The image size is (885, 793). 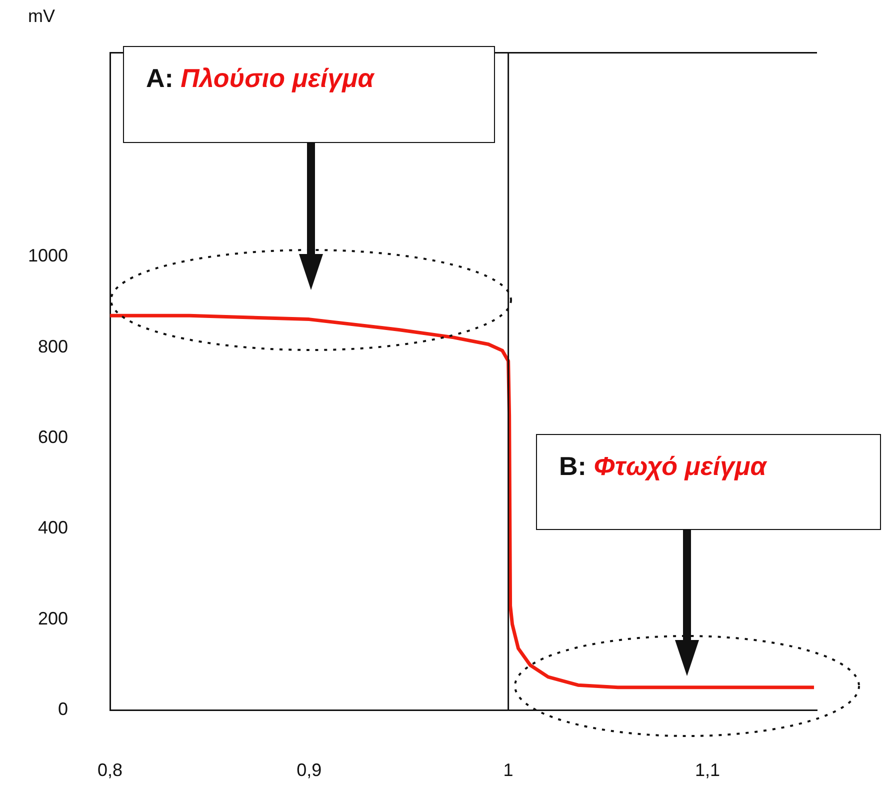 What do you see at coordinates (662, 466) in the screenshot?
I see `annotation: B: Φτωχό μείγμα` at bounding box center [662, 466].